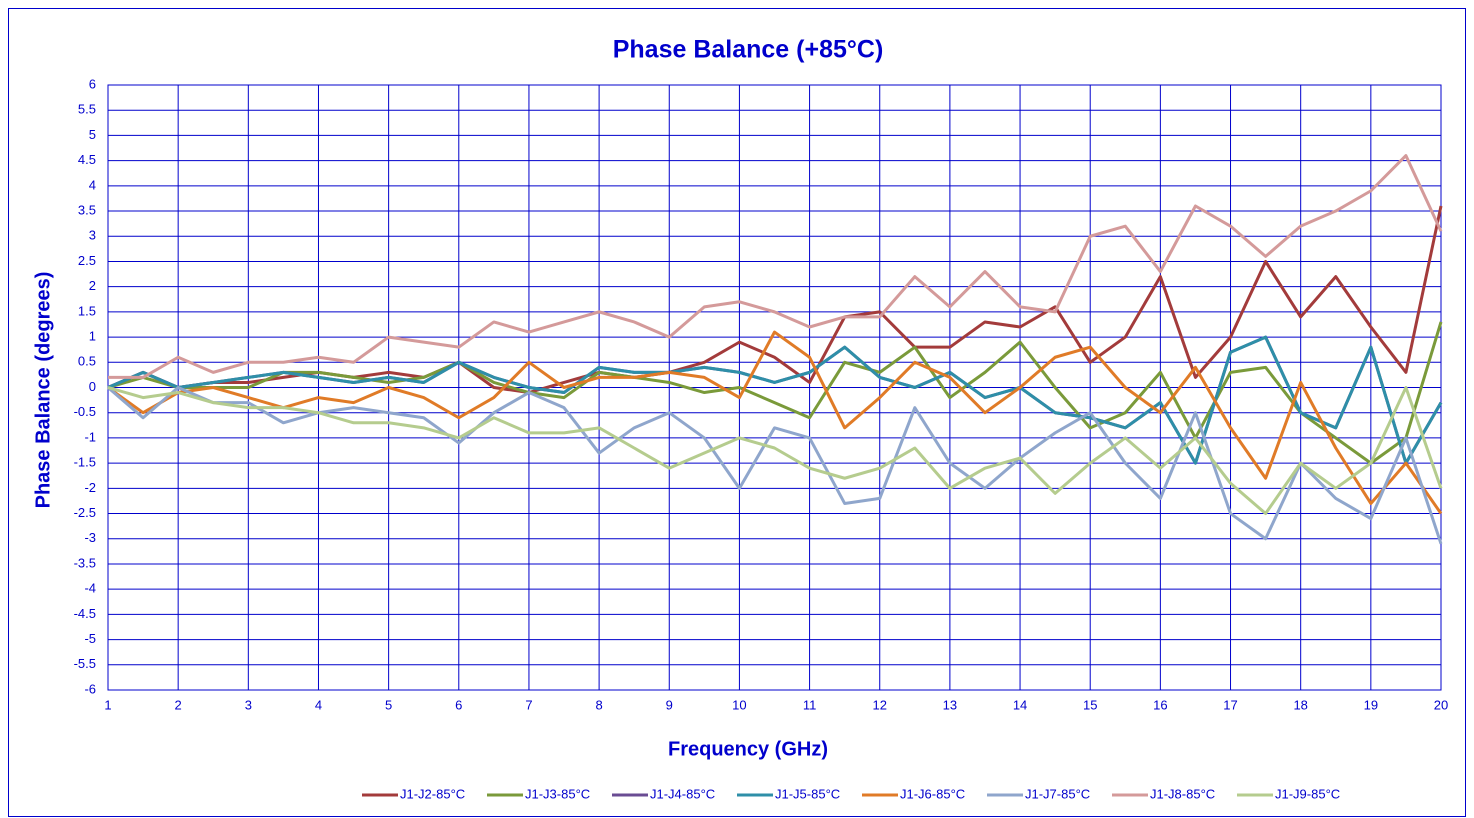 The image size is (1474, 818). Describe the element at coordinates (932, 793) in the screenshot. I see `legend-label: J1-J6-85°C` at that location.